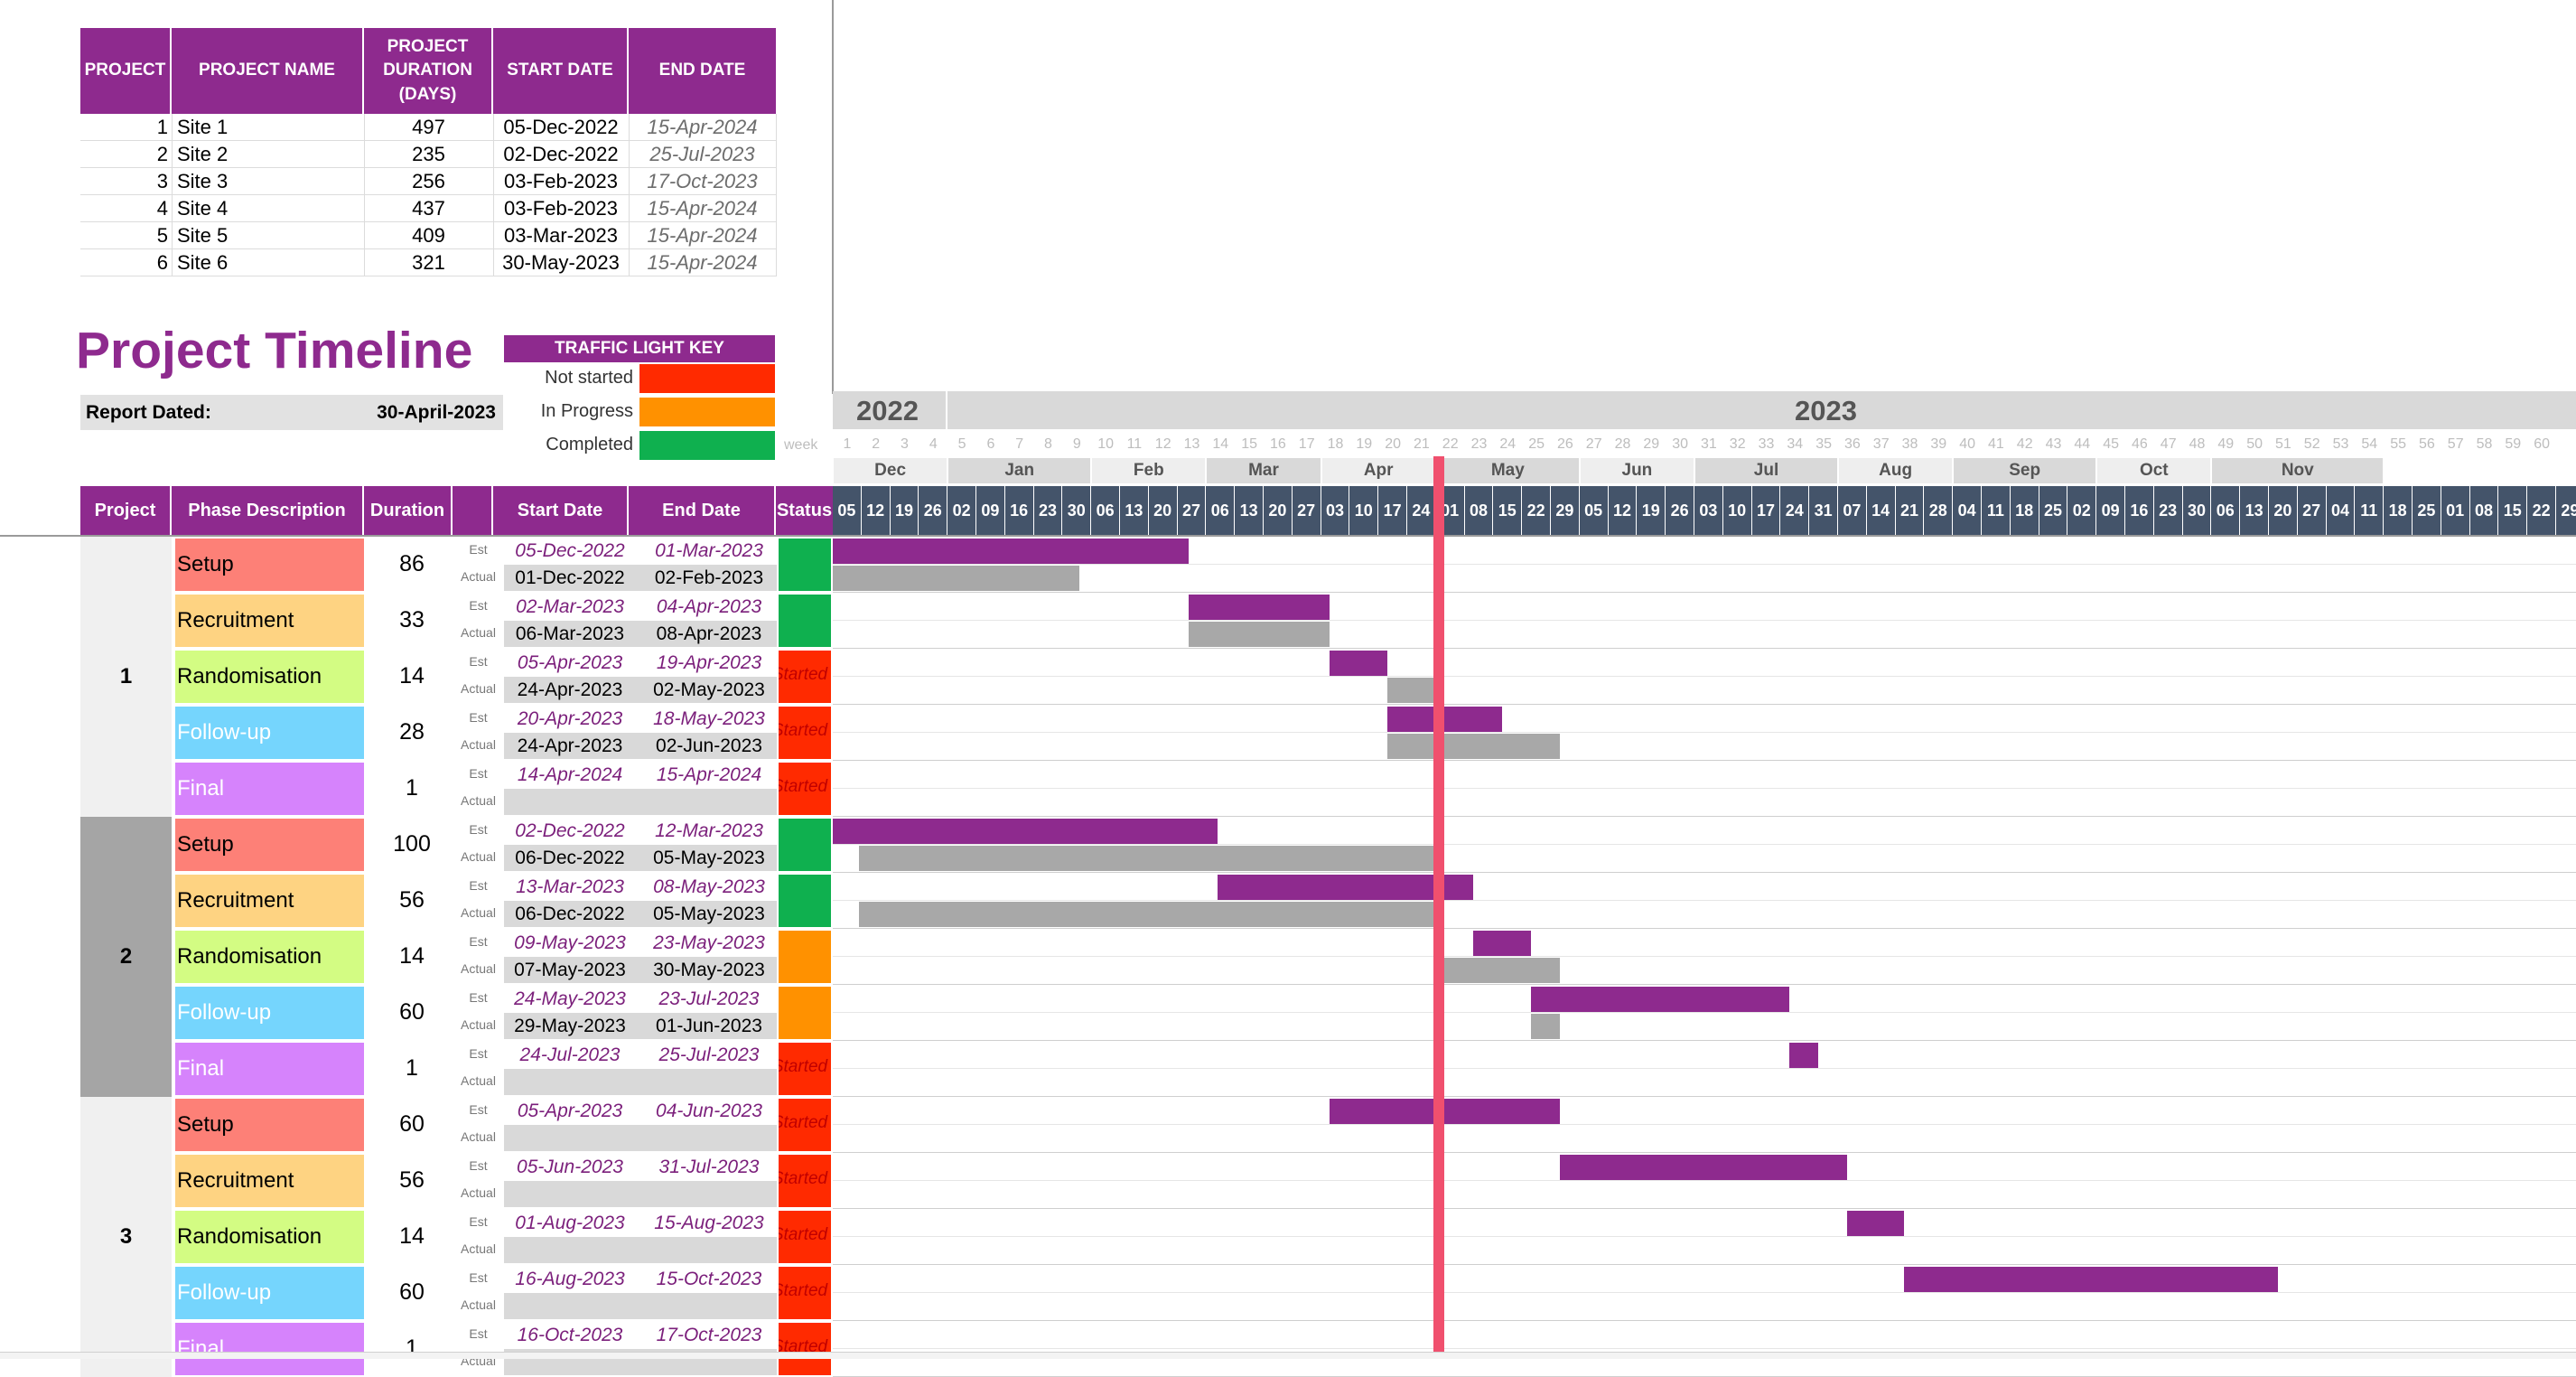 Image resolution: width=2576 pixels, height=1377 pixels. Describe the element at coordinates (570, 1335) in the screenshot. I see `est-start-date: 16-Oct-2023` at that location.